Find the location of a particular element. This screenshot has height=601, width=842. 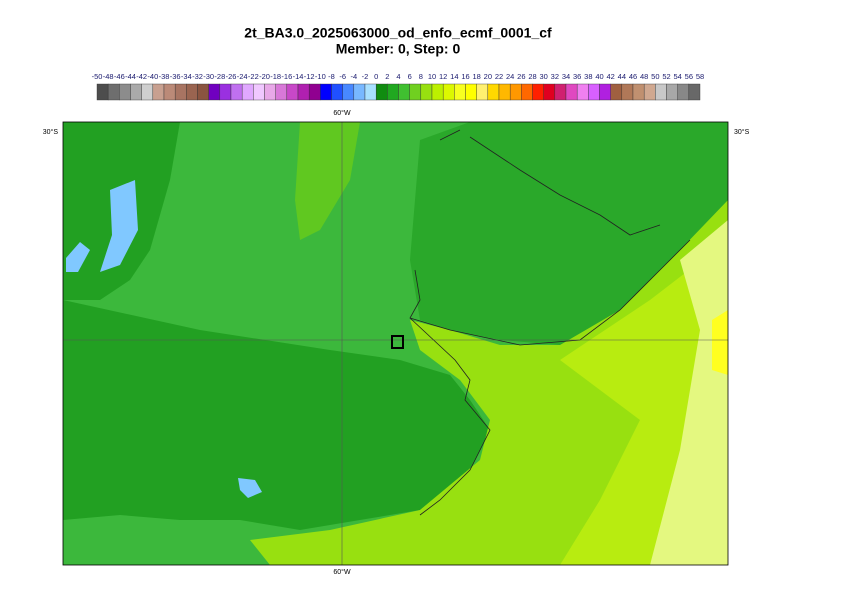

colorbar-label: 56 is located at coordinates (689, 76).